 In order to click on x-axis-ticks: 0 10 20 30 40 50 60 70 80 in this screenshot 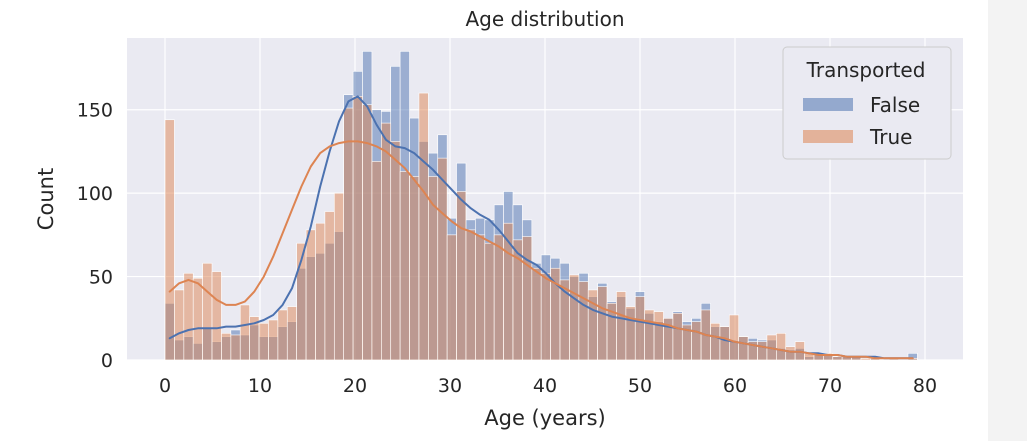, I will do `click(548, 386)`.